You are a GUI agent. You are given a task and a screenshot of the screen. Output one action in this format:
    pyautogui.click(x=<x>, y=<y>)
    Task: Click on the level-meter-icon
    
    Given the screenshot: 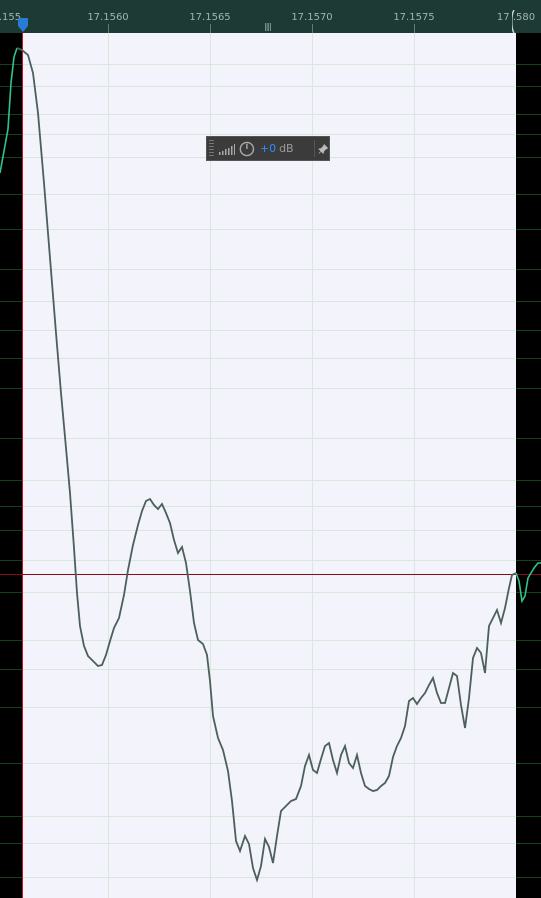 What is the action you would take?
    pyautogui.click(x=227, y=149)
    